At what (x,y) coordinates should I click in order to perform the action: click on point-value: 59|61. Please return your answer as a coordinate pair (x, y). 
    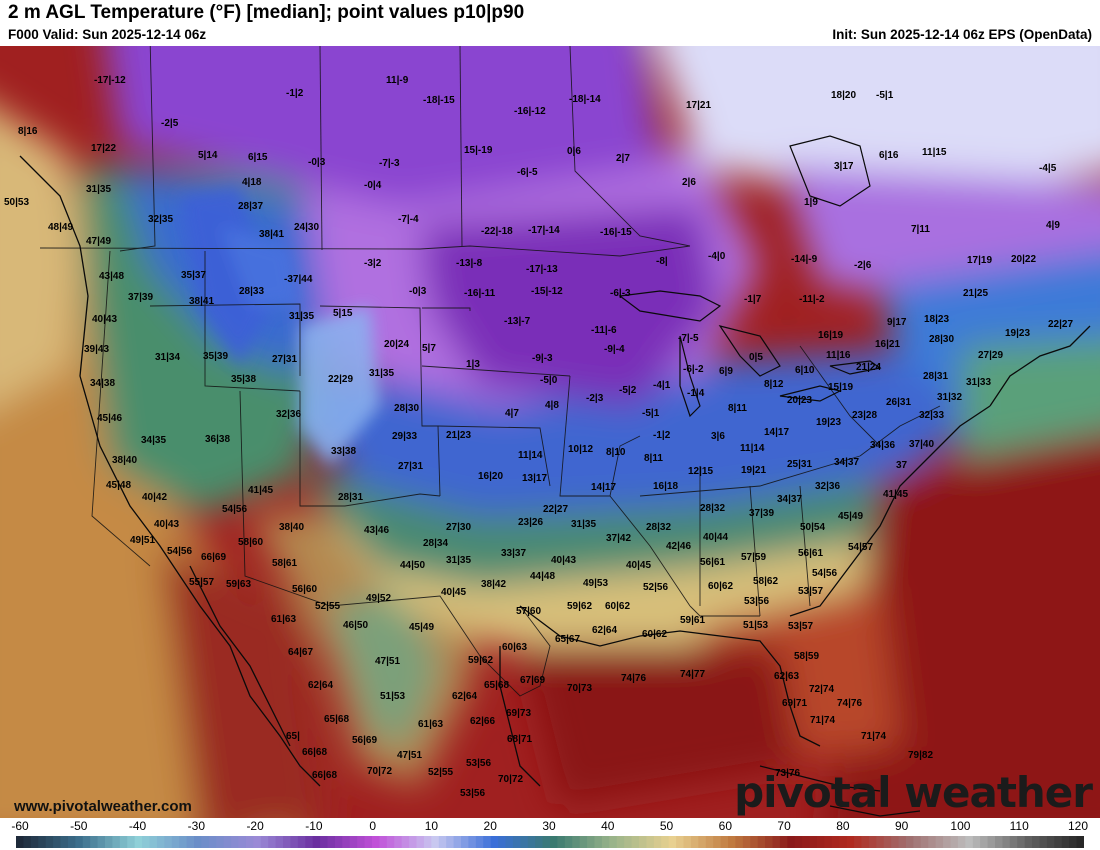
    Looking at the image, I should click on (693, 620).